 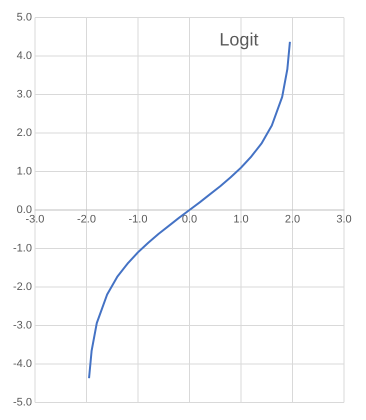 I want to click on y-tick-label: 2.0, so click(x=24, y=133).